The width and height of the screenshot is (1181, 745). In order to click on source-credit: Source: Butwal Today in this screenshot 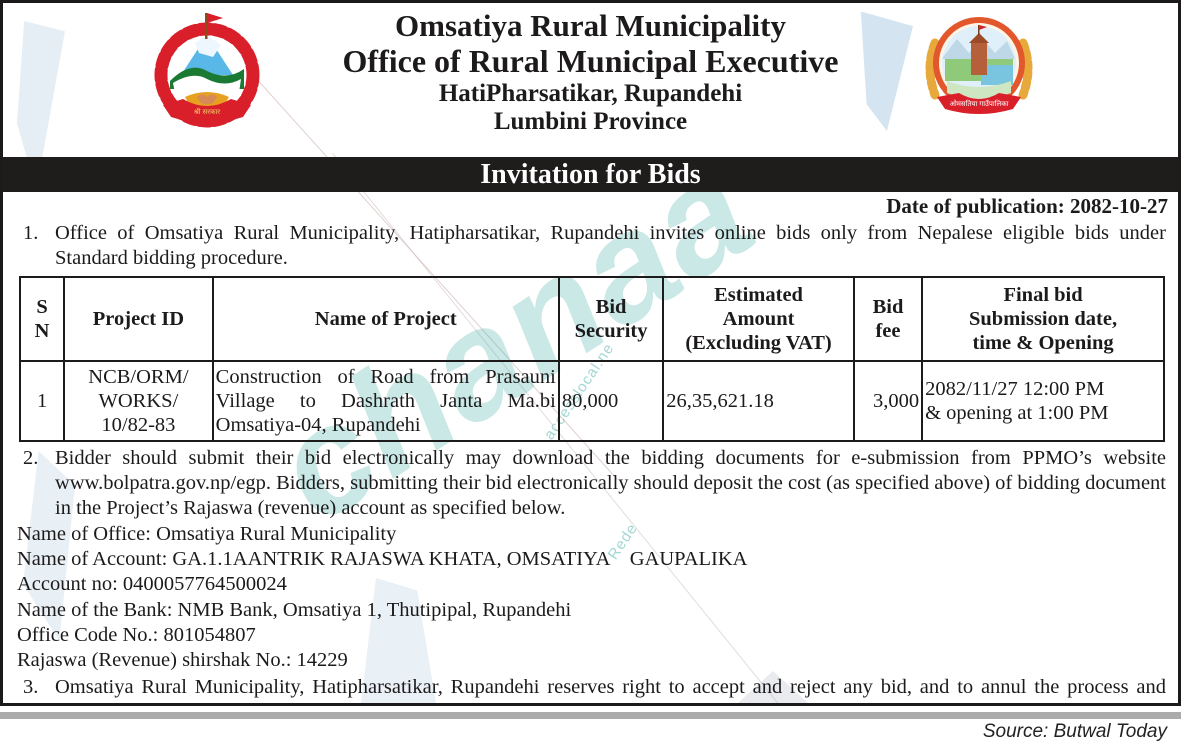, I will do `click(1074, 731)`.